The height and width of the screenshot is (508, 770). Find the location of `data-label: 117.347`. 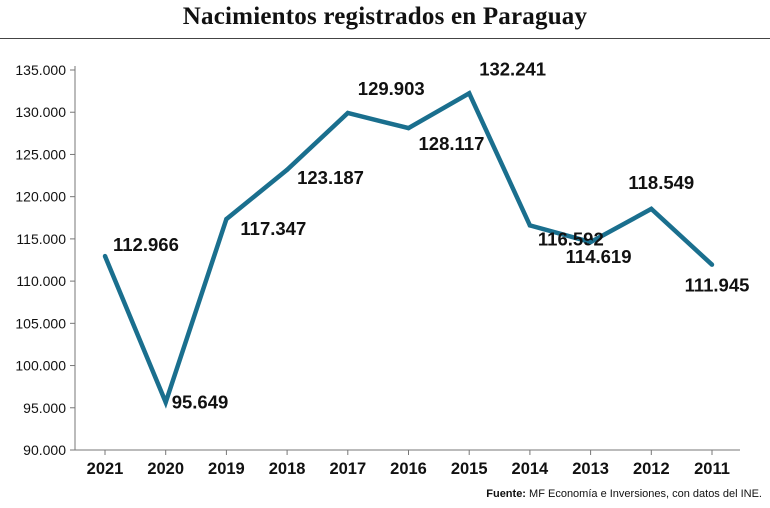

data-label: 117.347 is located at coordinates (273, 228).